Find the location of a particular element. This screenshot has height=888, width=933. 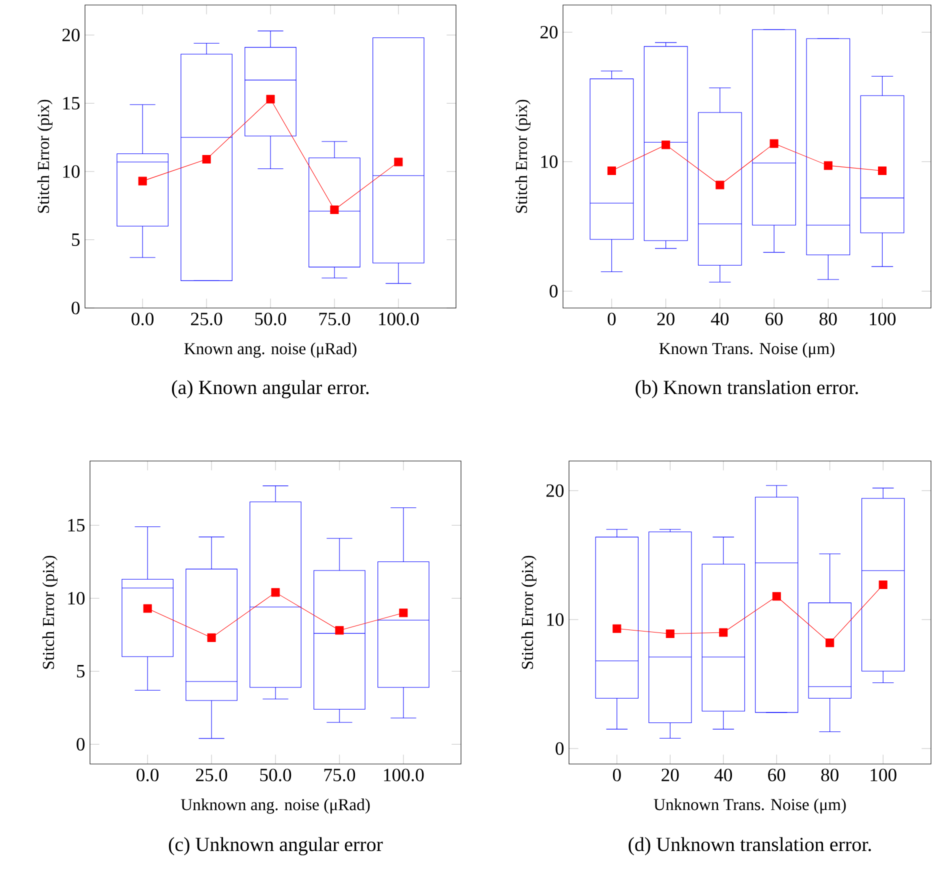

text: (d) Unknown translation error. is located at coordinates (749, 846).